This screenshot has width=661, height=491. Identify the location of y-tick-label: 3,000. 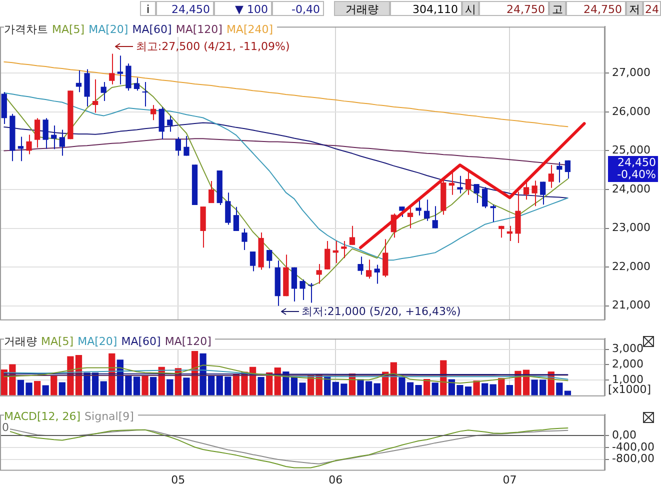
(628, 349).